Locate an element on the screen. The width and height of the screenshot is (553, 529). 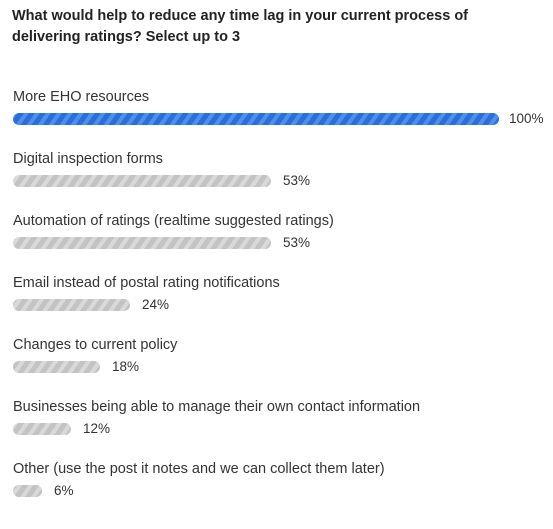
percent-label: 6% is located at coordinates (64, 490).